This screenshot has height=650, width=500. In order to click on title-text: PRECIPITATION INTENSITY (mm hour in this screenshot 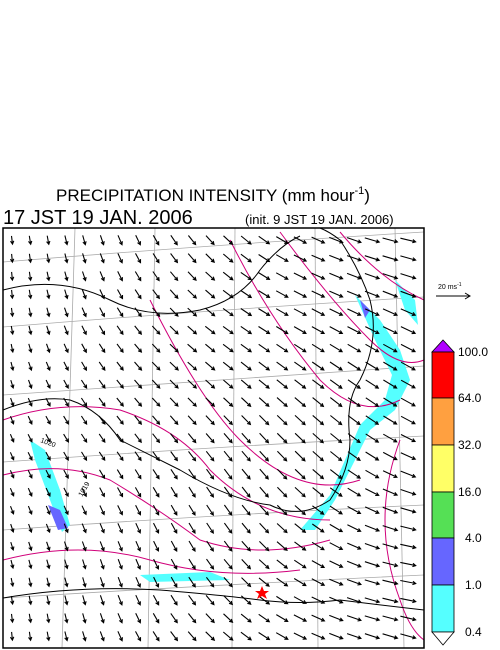, I will do `click(205, 195)`.